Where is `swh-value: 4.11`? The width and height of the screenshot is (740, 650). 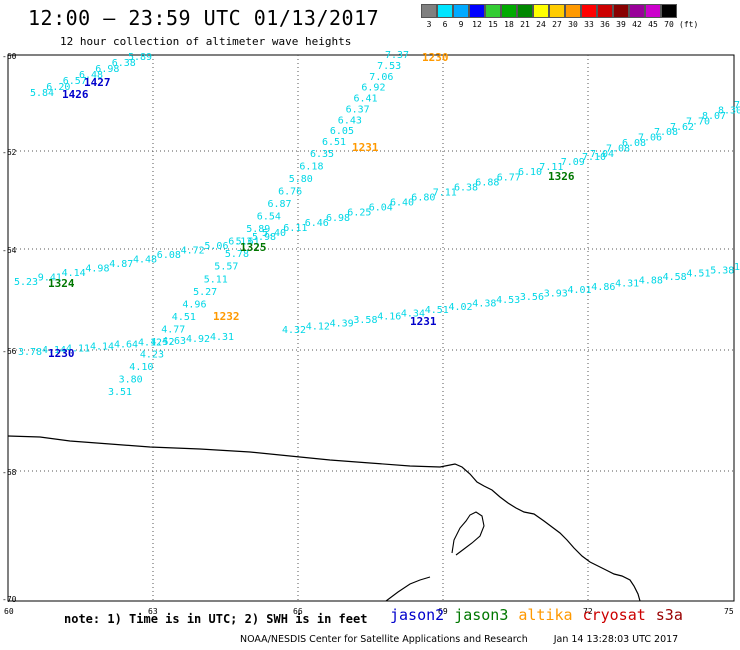
swh-value: 4.11 is located at coordinates (78, 348).